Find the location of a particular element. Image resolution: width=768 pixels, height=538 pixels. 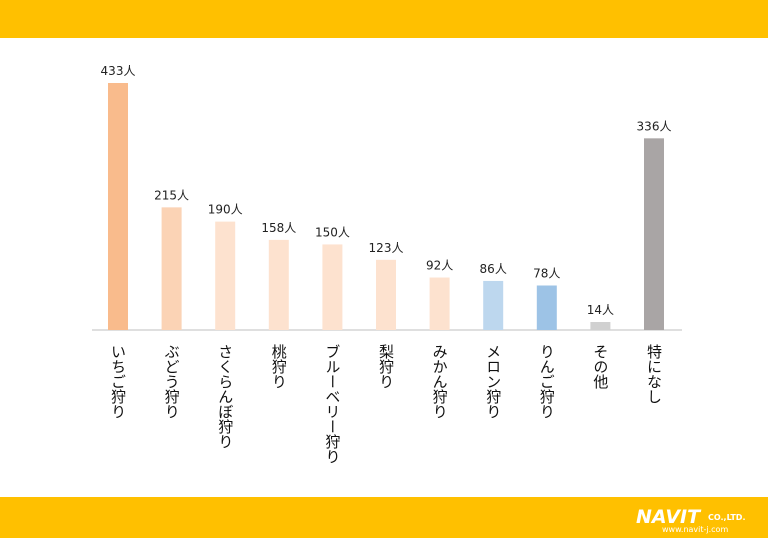

category-label: ブルーベリー狩り is located at coordinates (332, 404).